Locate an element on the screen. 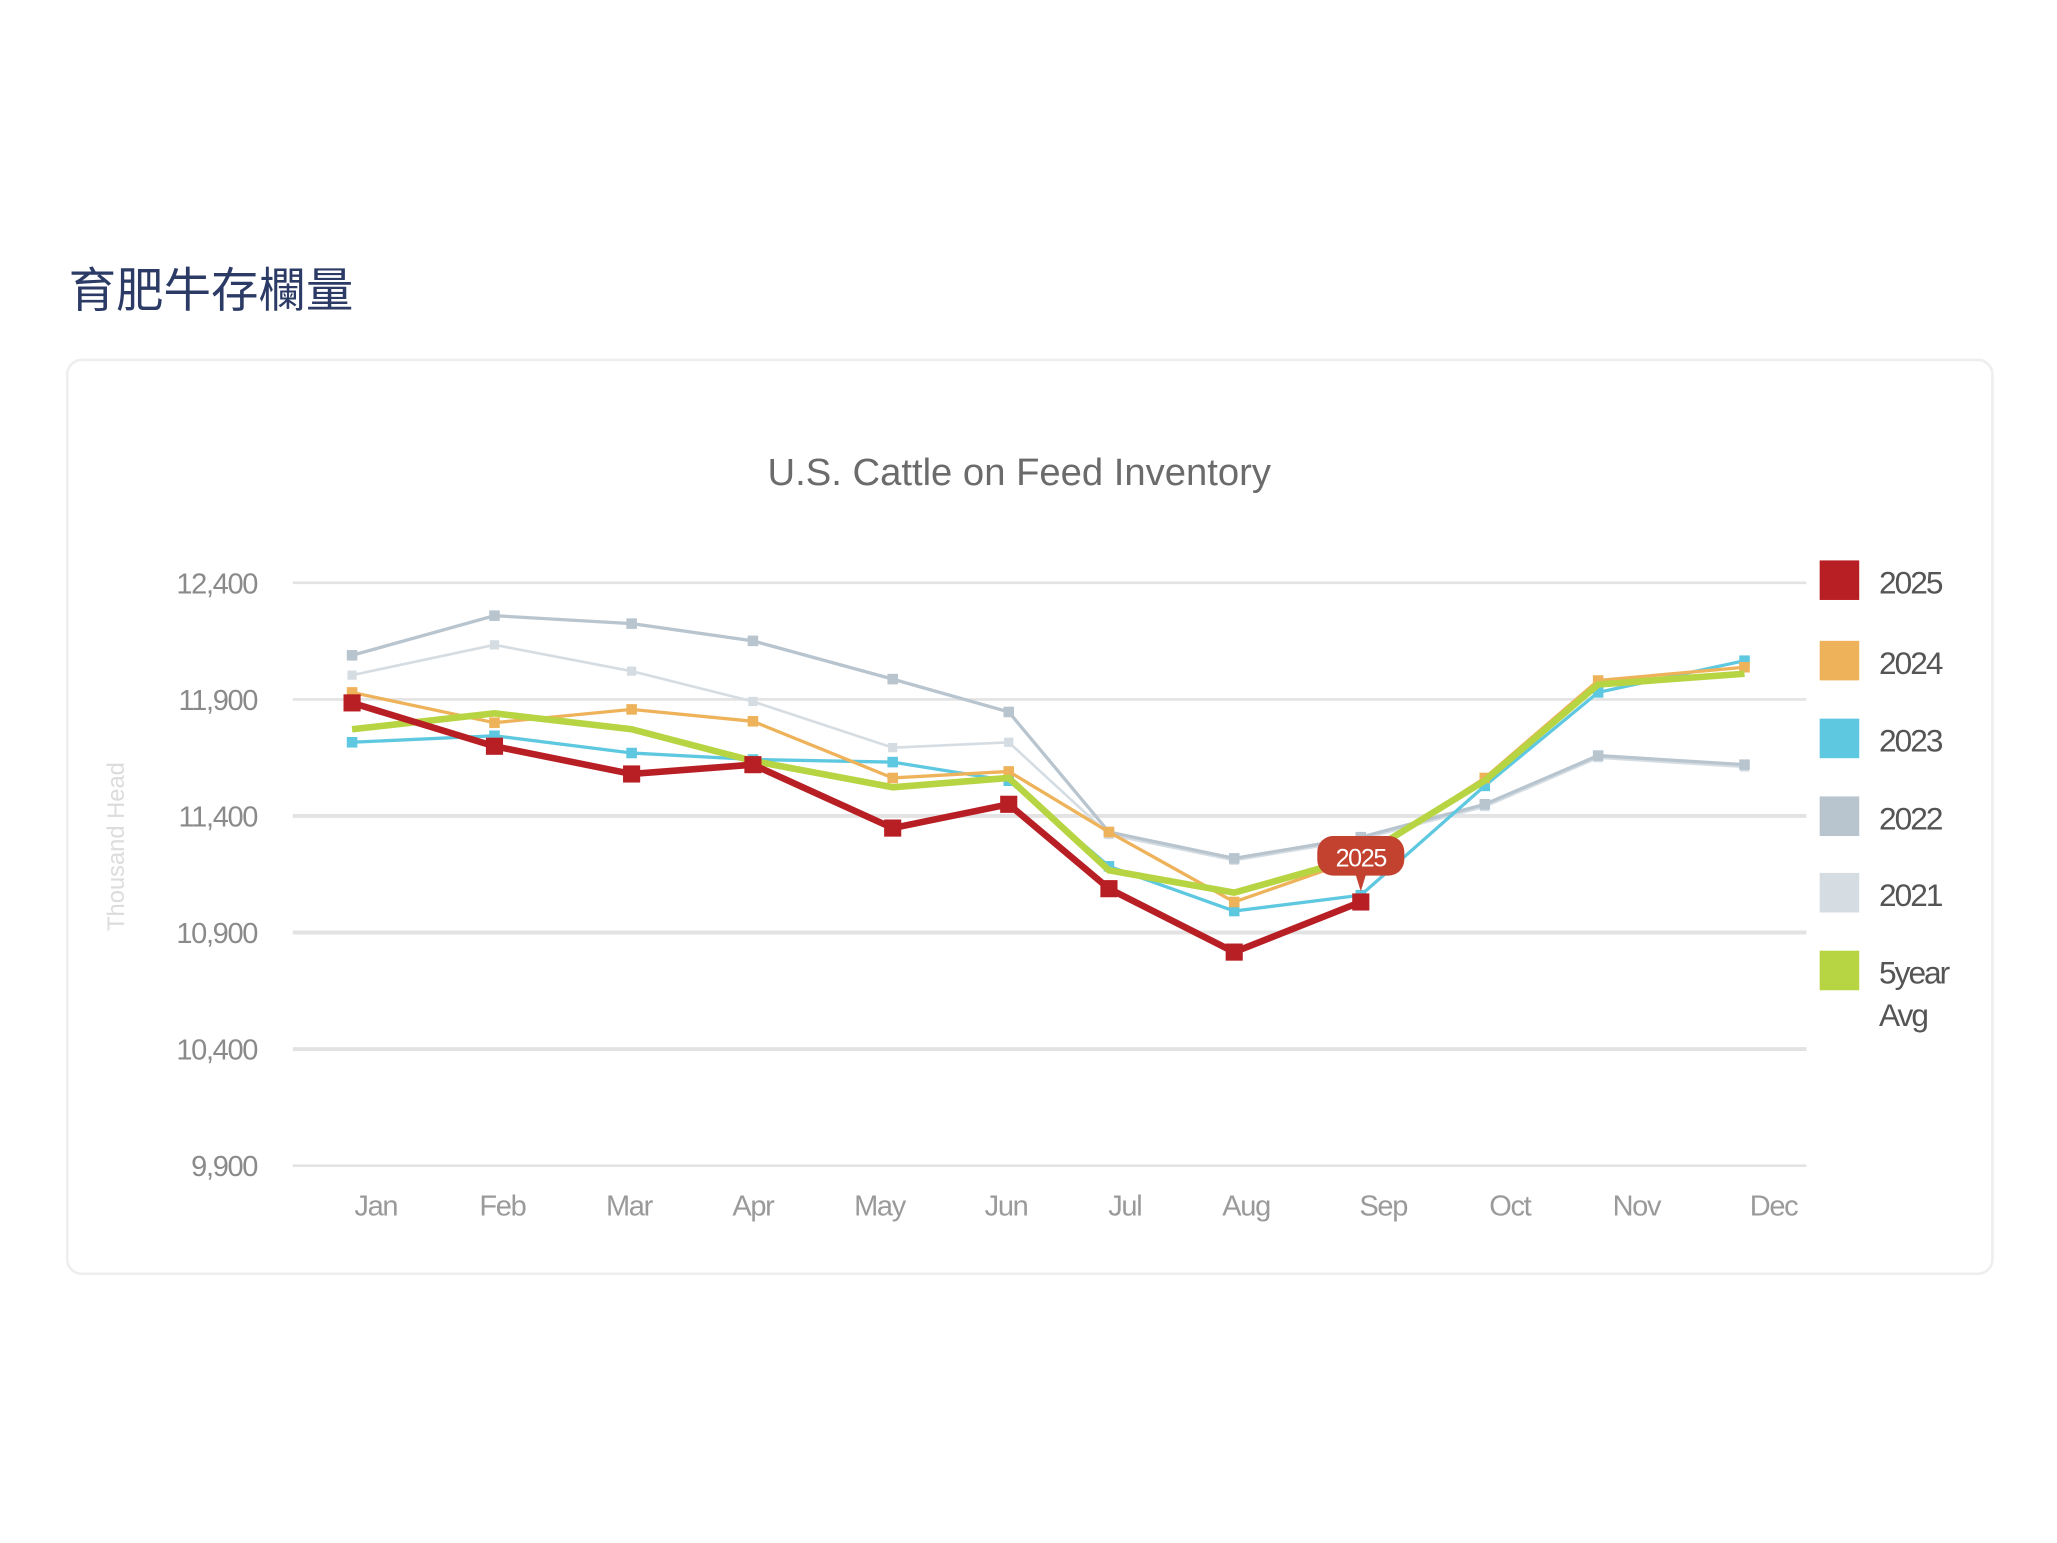 The image size is (2057, 1543). x-tick-label: Jun is located at coordinates (1006, 1207).